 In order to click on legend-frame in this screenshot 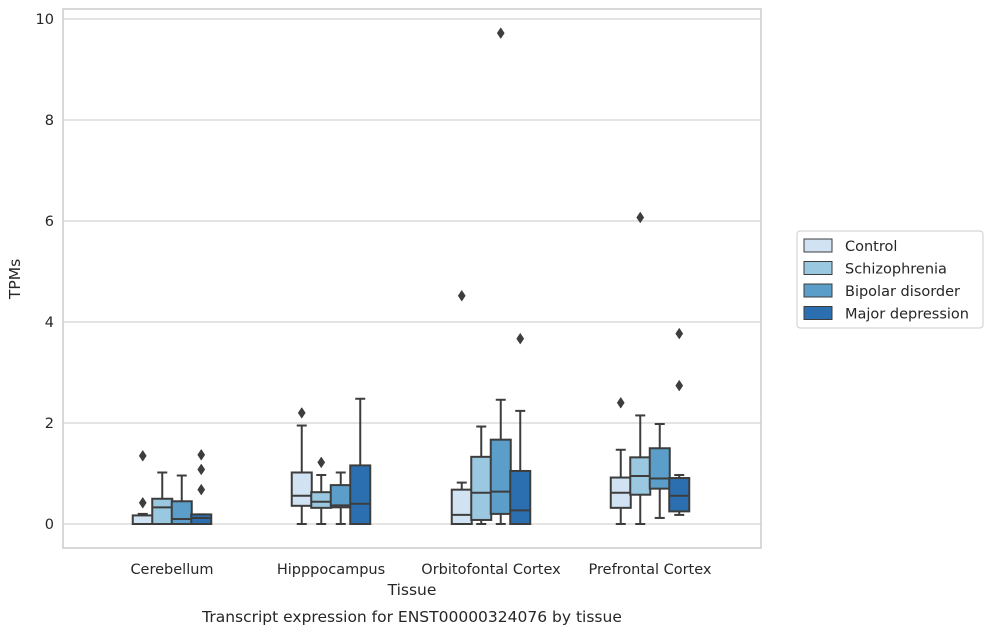, I will do `click(890, 279)`.